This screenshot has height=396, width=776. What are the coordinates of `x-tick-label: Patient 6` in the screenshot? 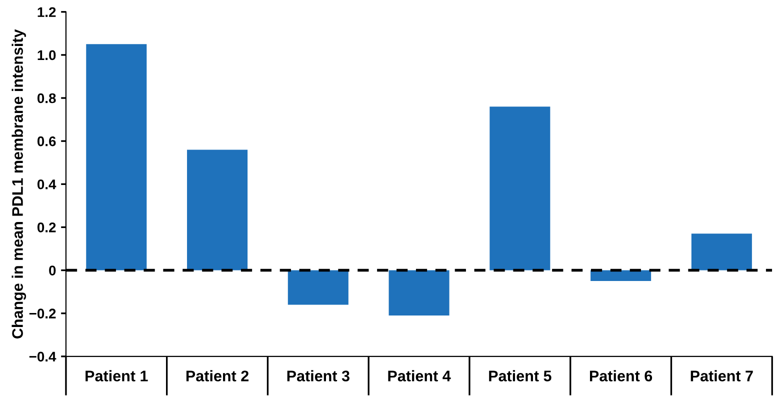 It's located at (621, 376).